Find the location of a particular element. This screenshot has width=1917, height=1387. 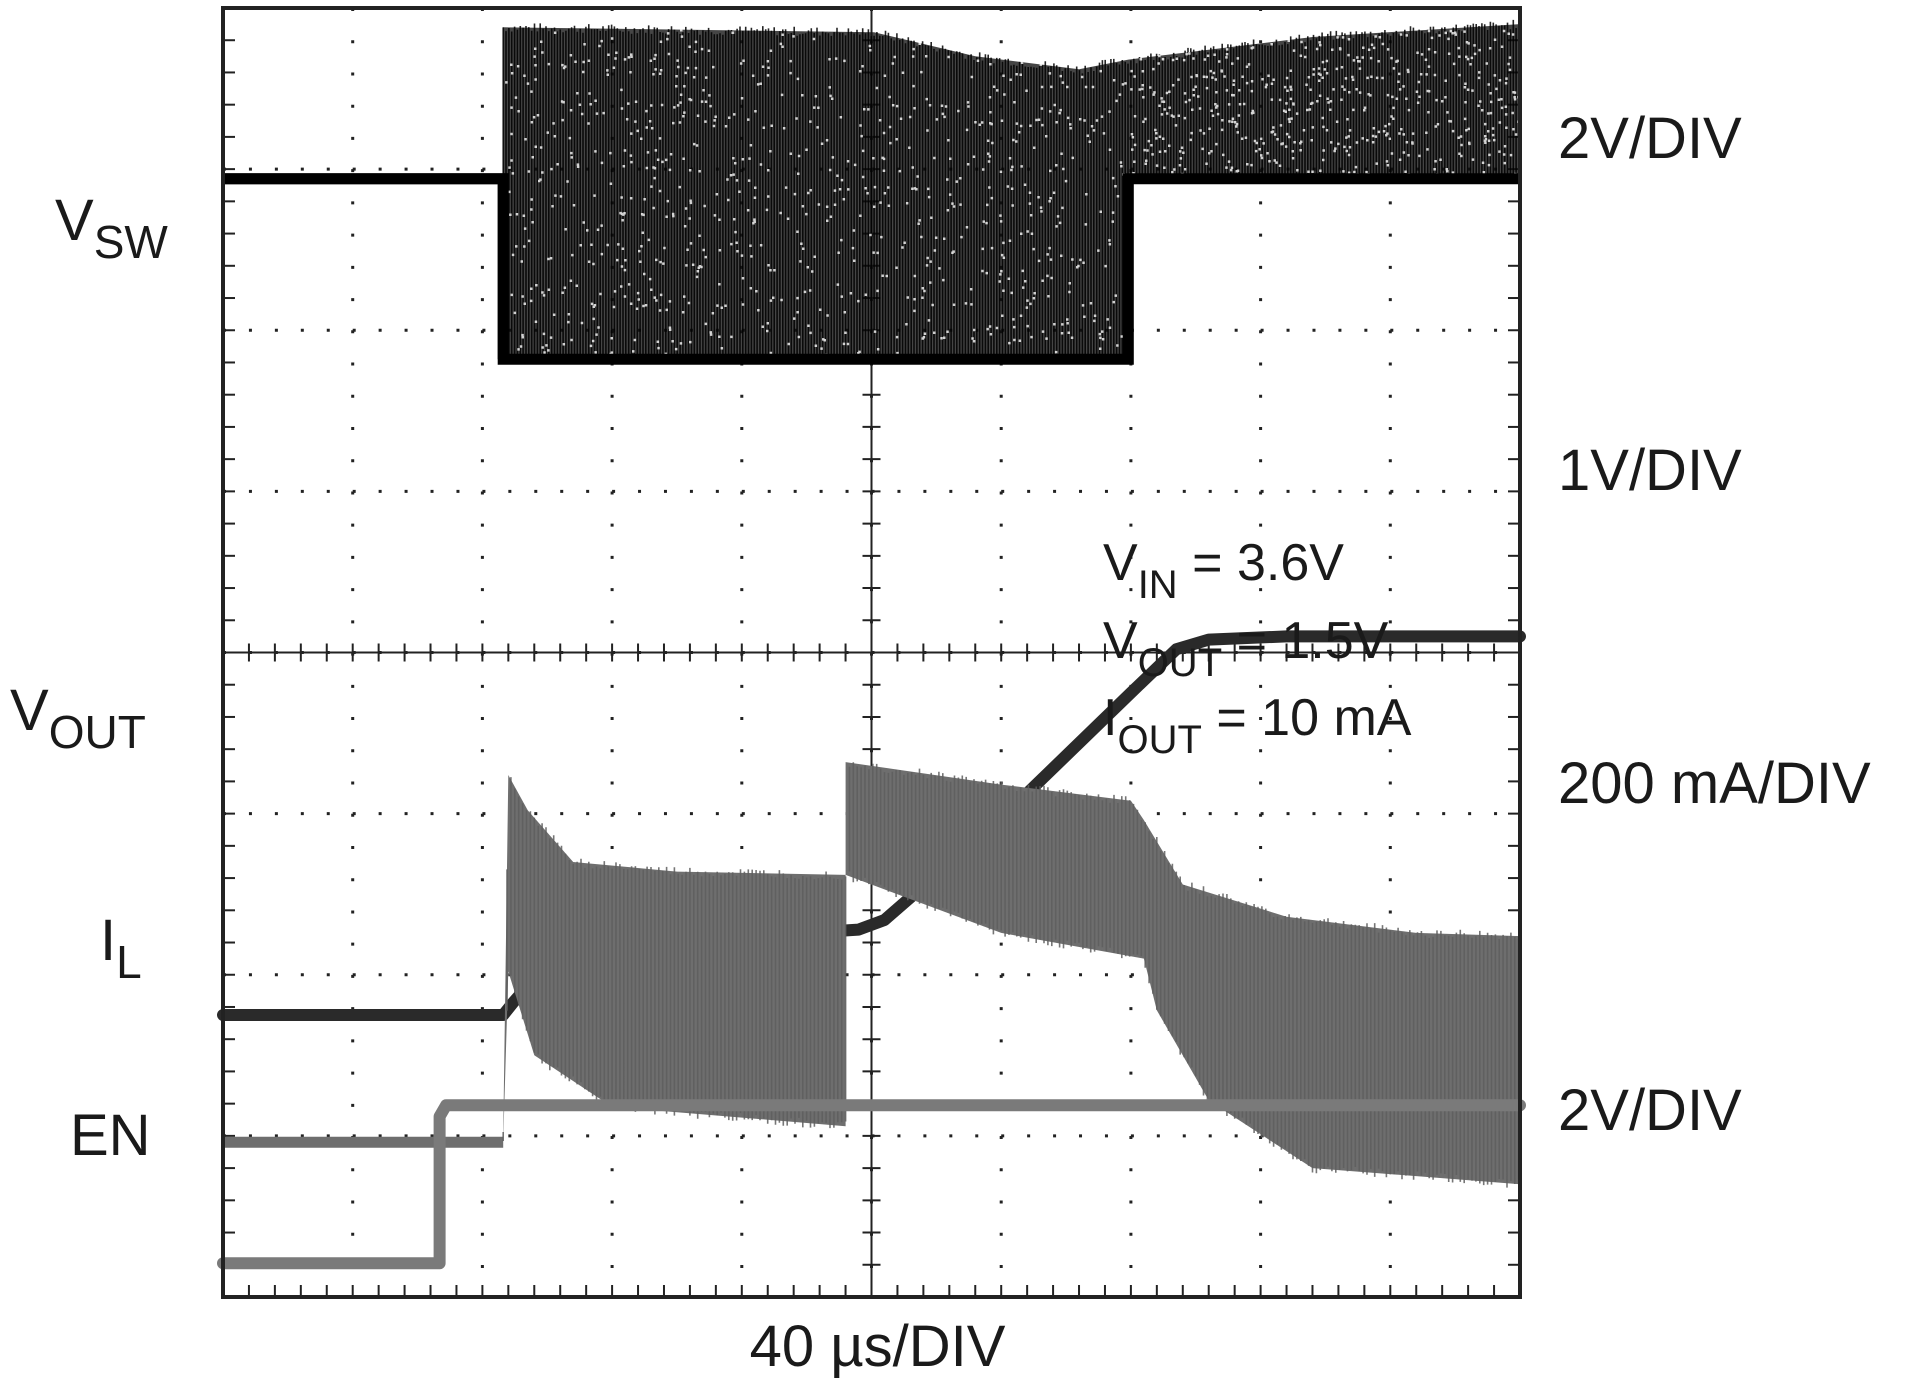

x-axis-label: 40 µs/DIV is located at coordinates (878, 1346).